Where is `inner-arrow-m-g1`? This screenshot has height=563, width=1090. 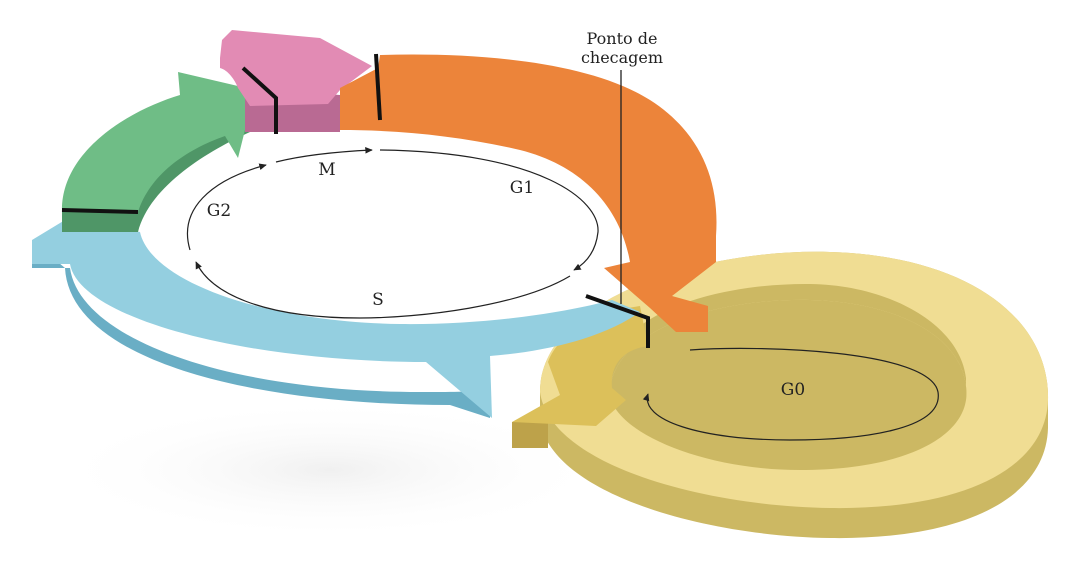
inner-arrow-m-g1 is located at coordinates (324, 154).